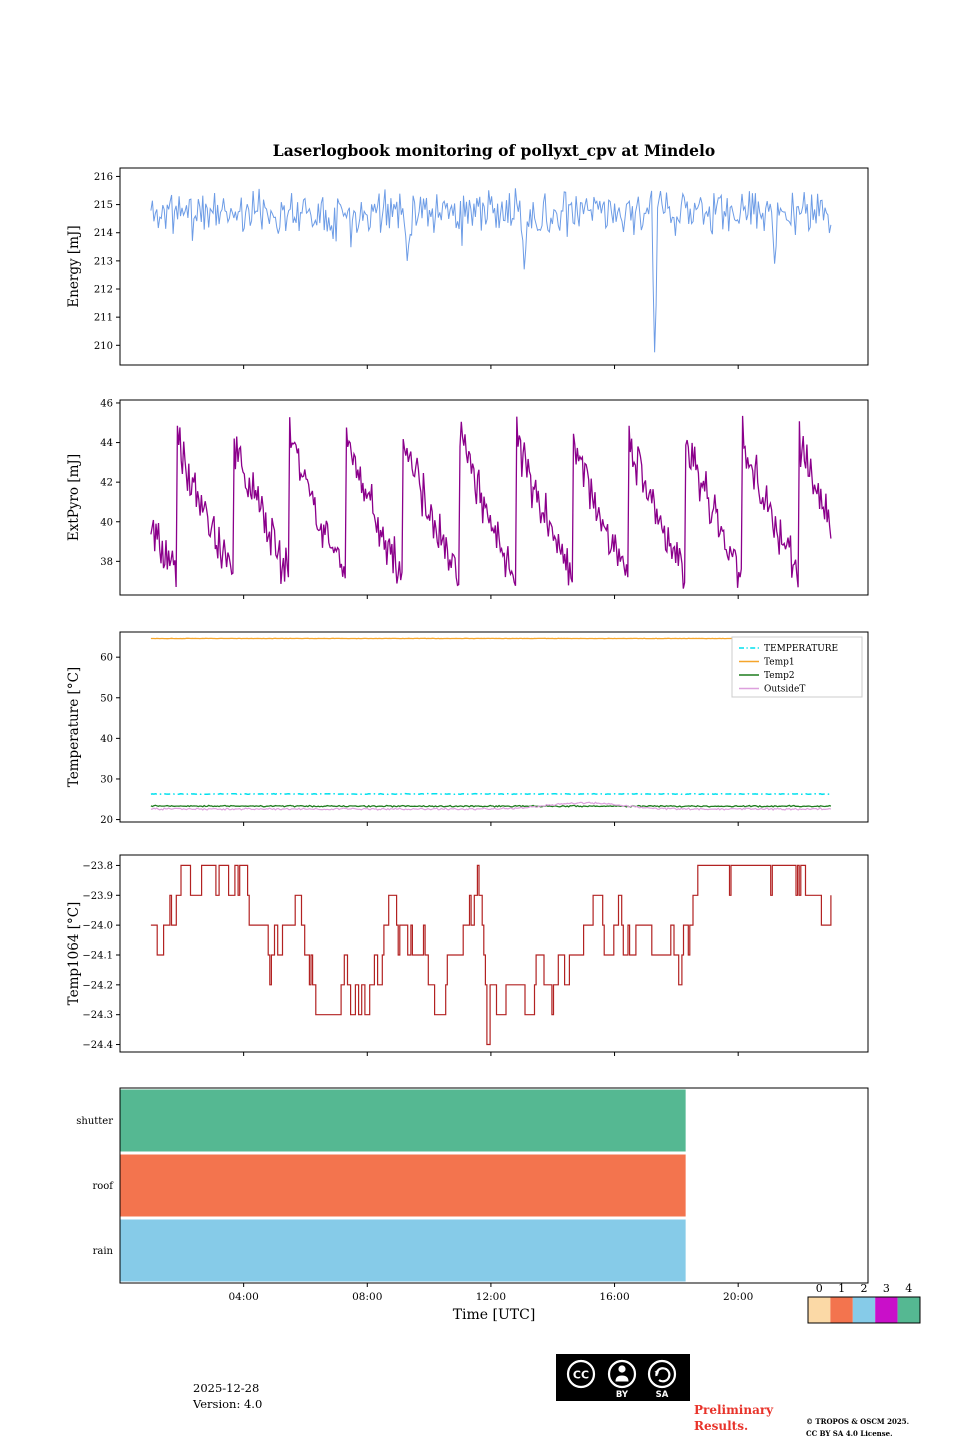 The image size is (960, 1440). I want to click on temp1064-line, so click(491, 955).